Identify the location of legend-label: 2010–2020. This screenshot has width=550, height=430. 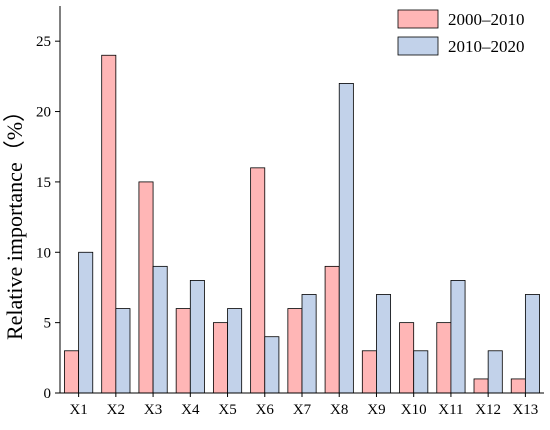
(486, 46).